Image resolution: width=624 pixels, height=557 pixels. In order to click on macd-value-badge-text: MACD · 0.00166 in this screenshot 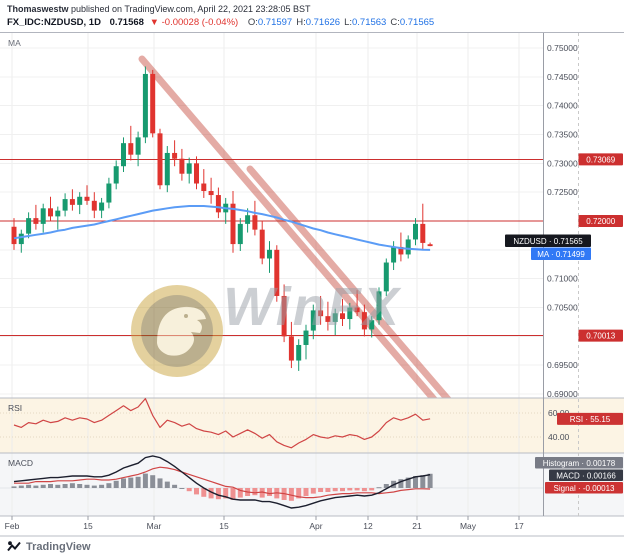, I will do `click(586, 475)`.